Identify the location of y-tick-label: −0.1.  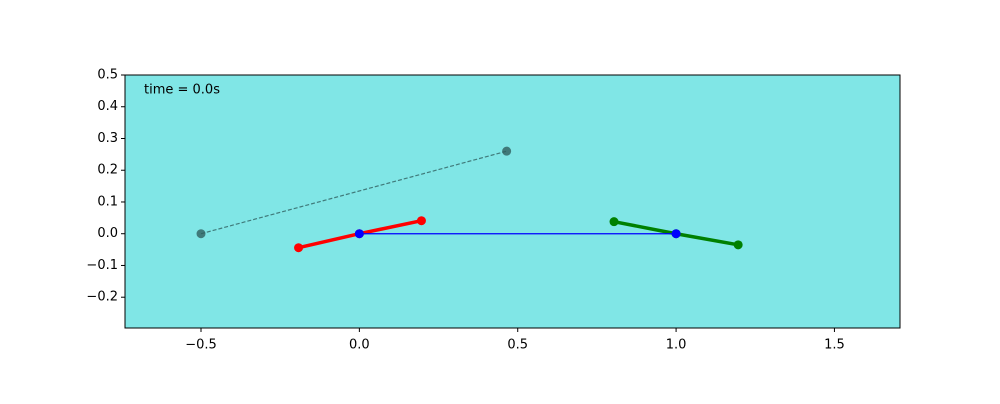
(102, 265).